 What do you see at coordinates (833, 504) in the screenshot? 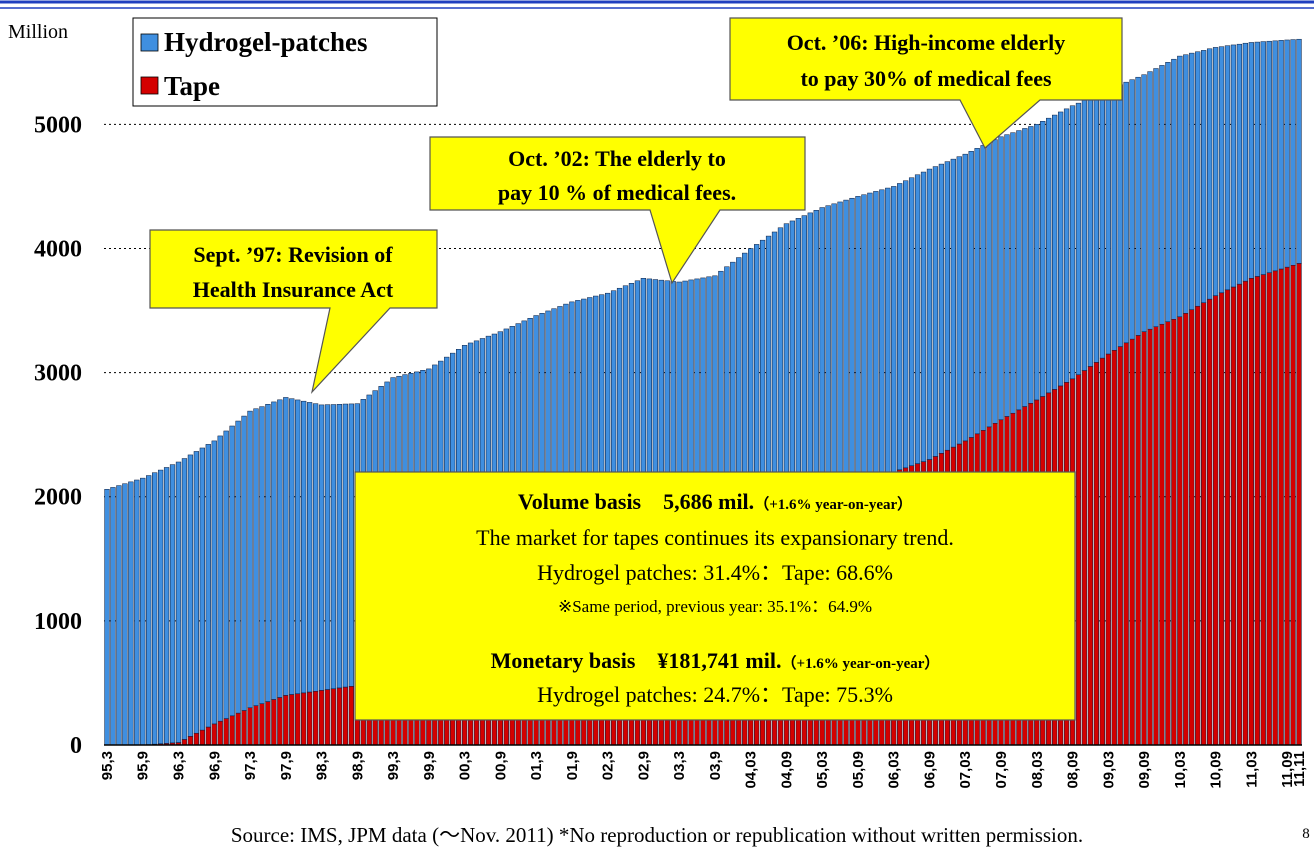
I see `summary-text: （+1.6% year-on-year）` at bounding box center [833, 504].